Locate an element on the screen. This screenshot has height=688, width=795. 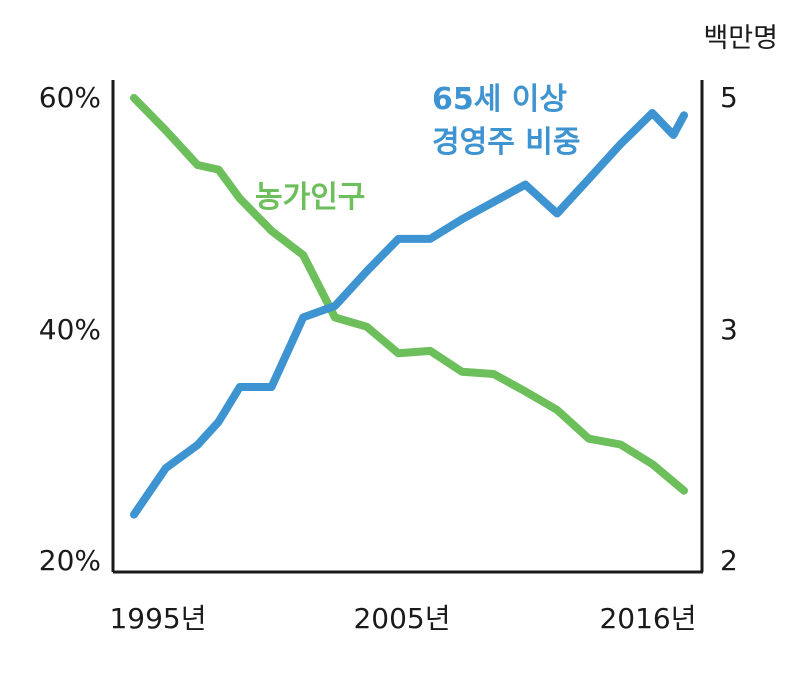
y-right-tick-label: 3 is located at coordinates (729, 329).